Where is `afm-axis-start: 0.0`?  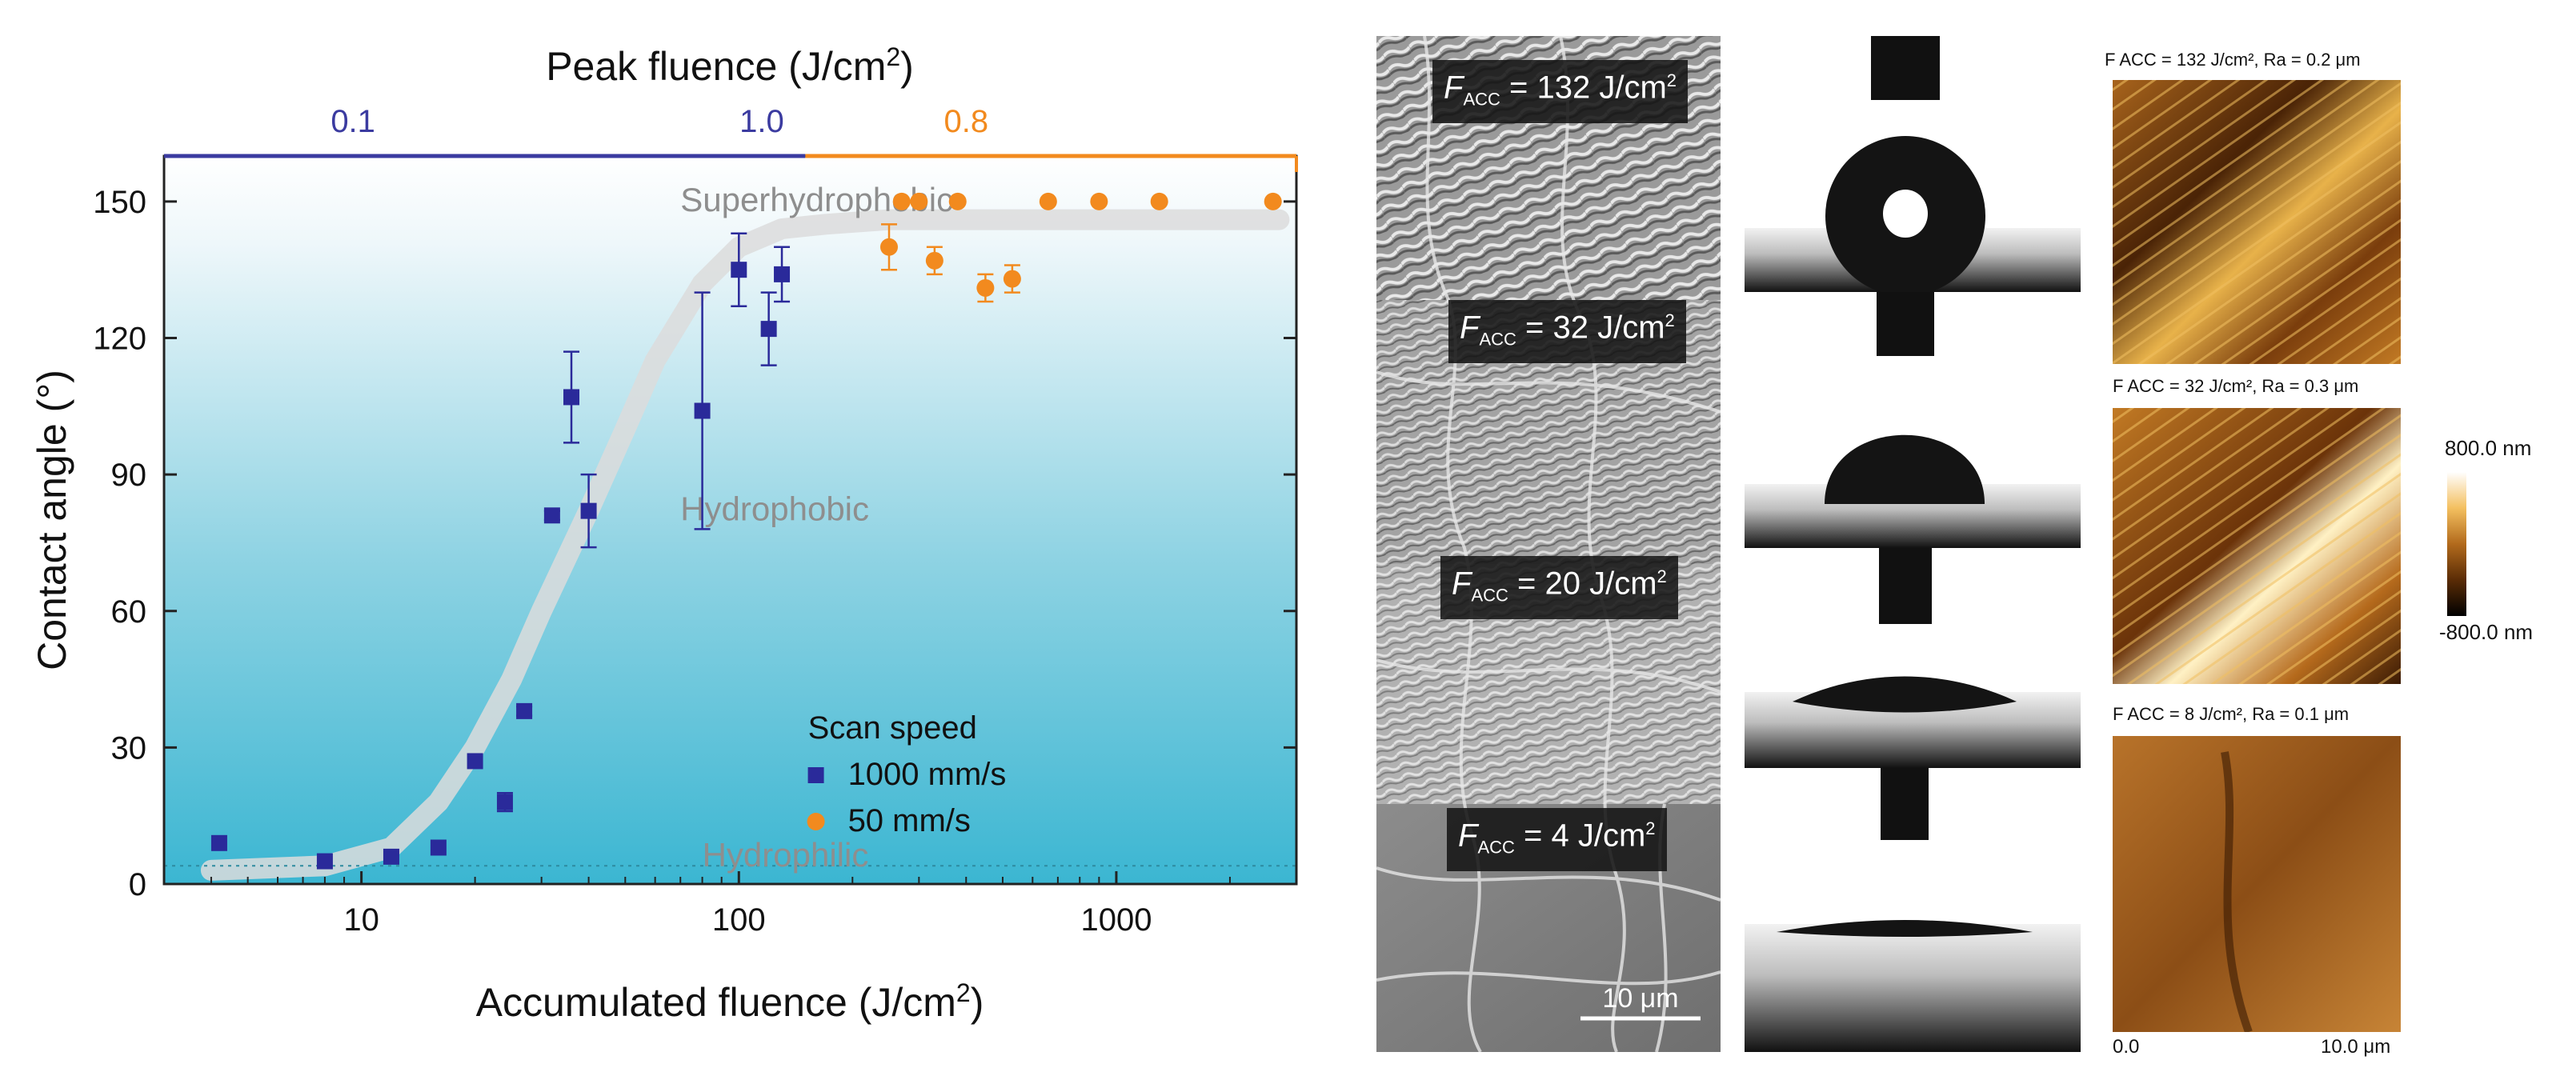 afm-axis-start: 0.0 is located at coordinates (2126, 1047).